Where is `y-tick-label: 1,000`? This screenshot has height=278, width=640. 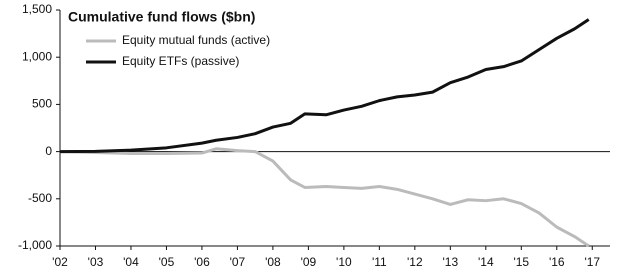 y-tick-label: 1,000 is located at coordinates (37, 56).